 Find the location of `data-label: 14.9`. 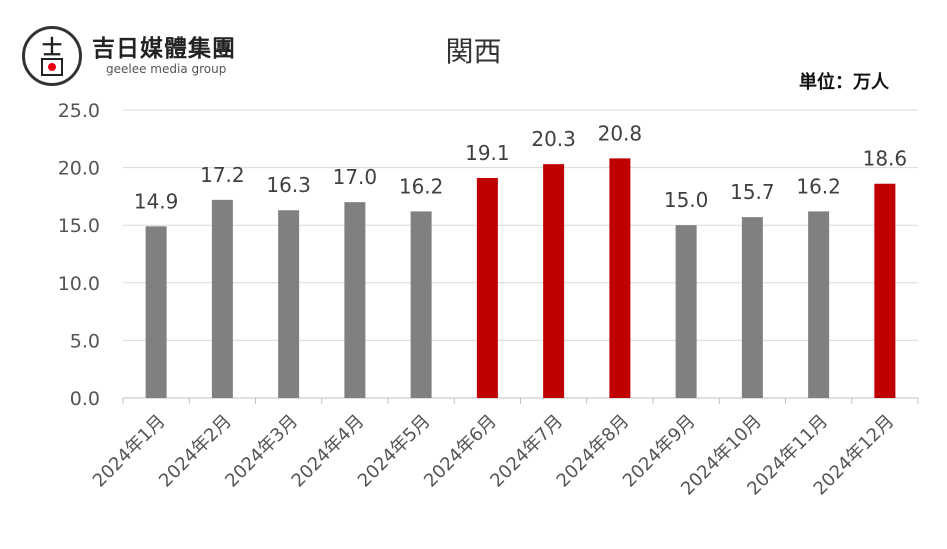

data-label: 14.9 is located at coordinates (156, 201).